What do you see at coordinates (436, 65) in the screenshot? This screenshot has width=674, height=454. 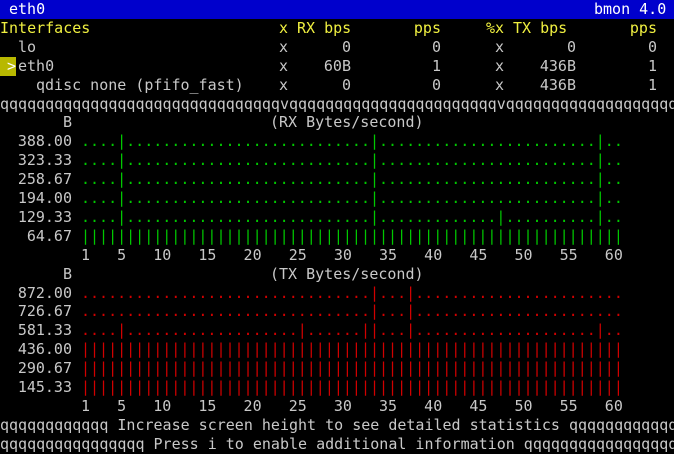 I see `rx-pps: 1` at bounding box center [436, 65].